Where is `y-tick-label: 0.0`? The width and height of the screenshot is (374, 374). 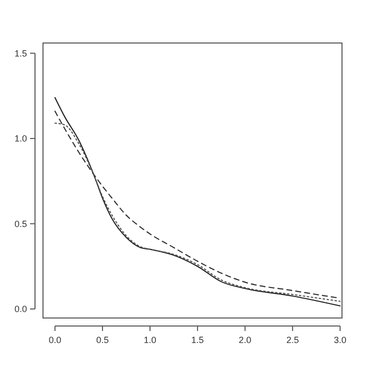
y-tick-label: 0.0 is located at coordinates (20, 309).